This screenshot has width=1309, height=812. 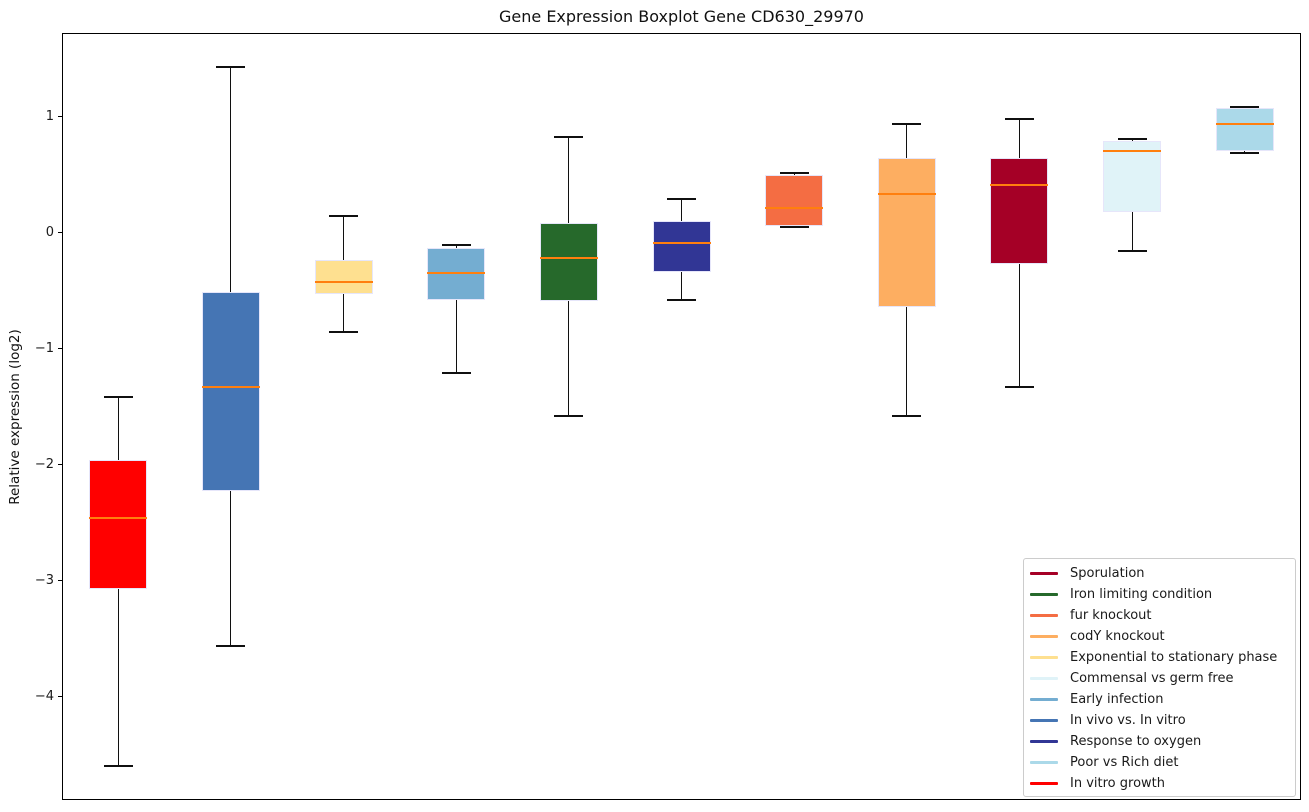 I want to click on whisker-lower-commensal-vs-germ-free, so click(x=1132, y=231).